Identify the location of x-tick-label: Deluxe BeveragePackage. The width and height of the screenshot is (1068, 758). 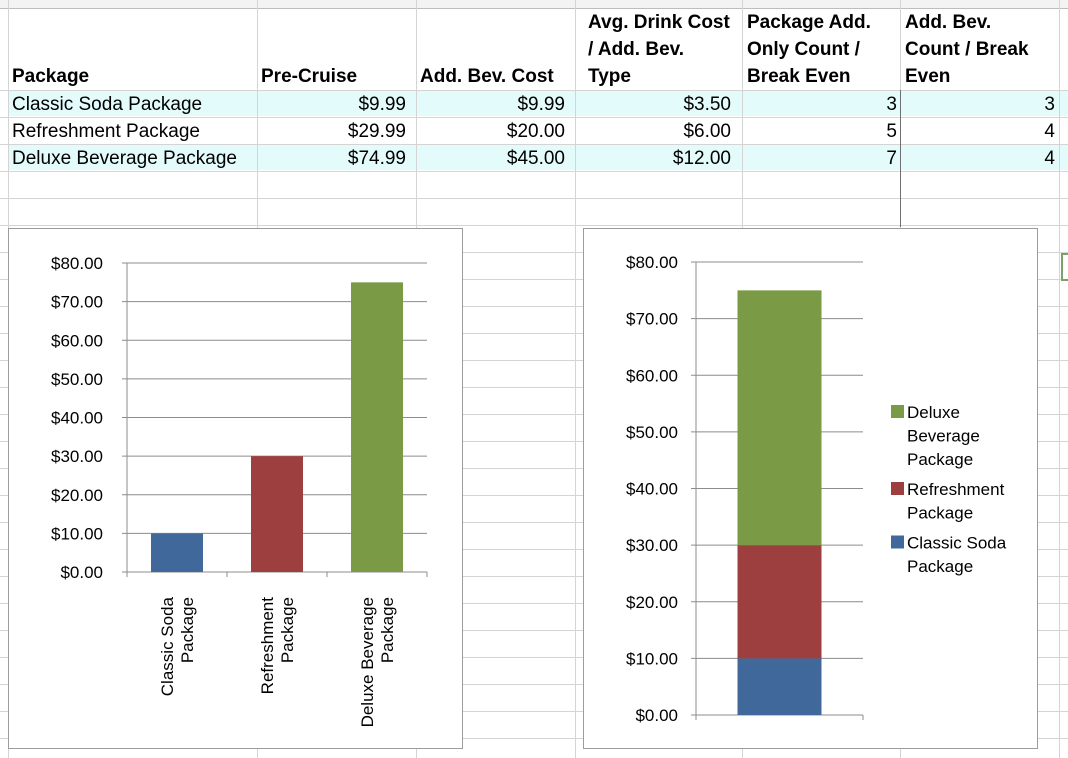
(377, 662).